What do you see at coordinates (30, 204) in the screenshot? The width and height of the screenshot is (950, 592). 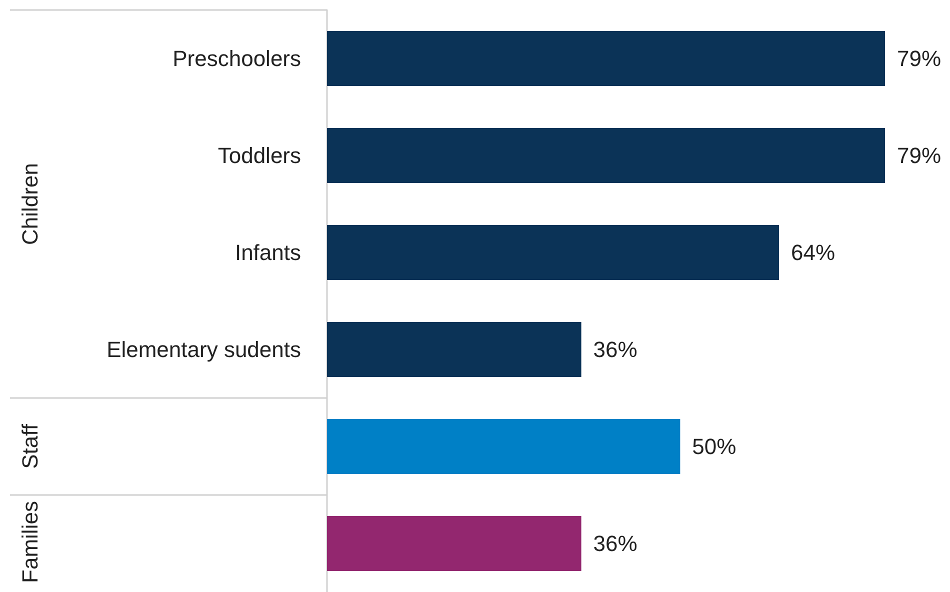 I see `text: Children` at bounding box center [30, 204].